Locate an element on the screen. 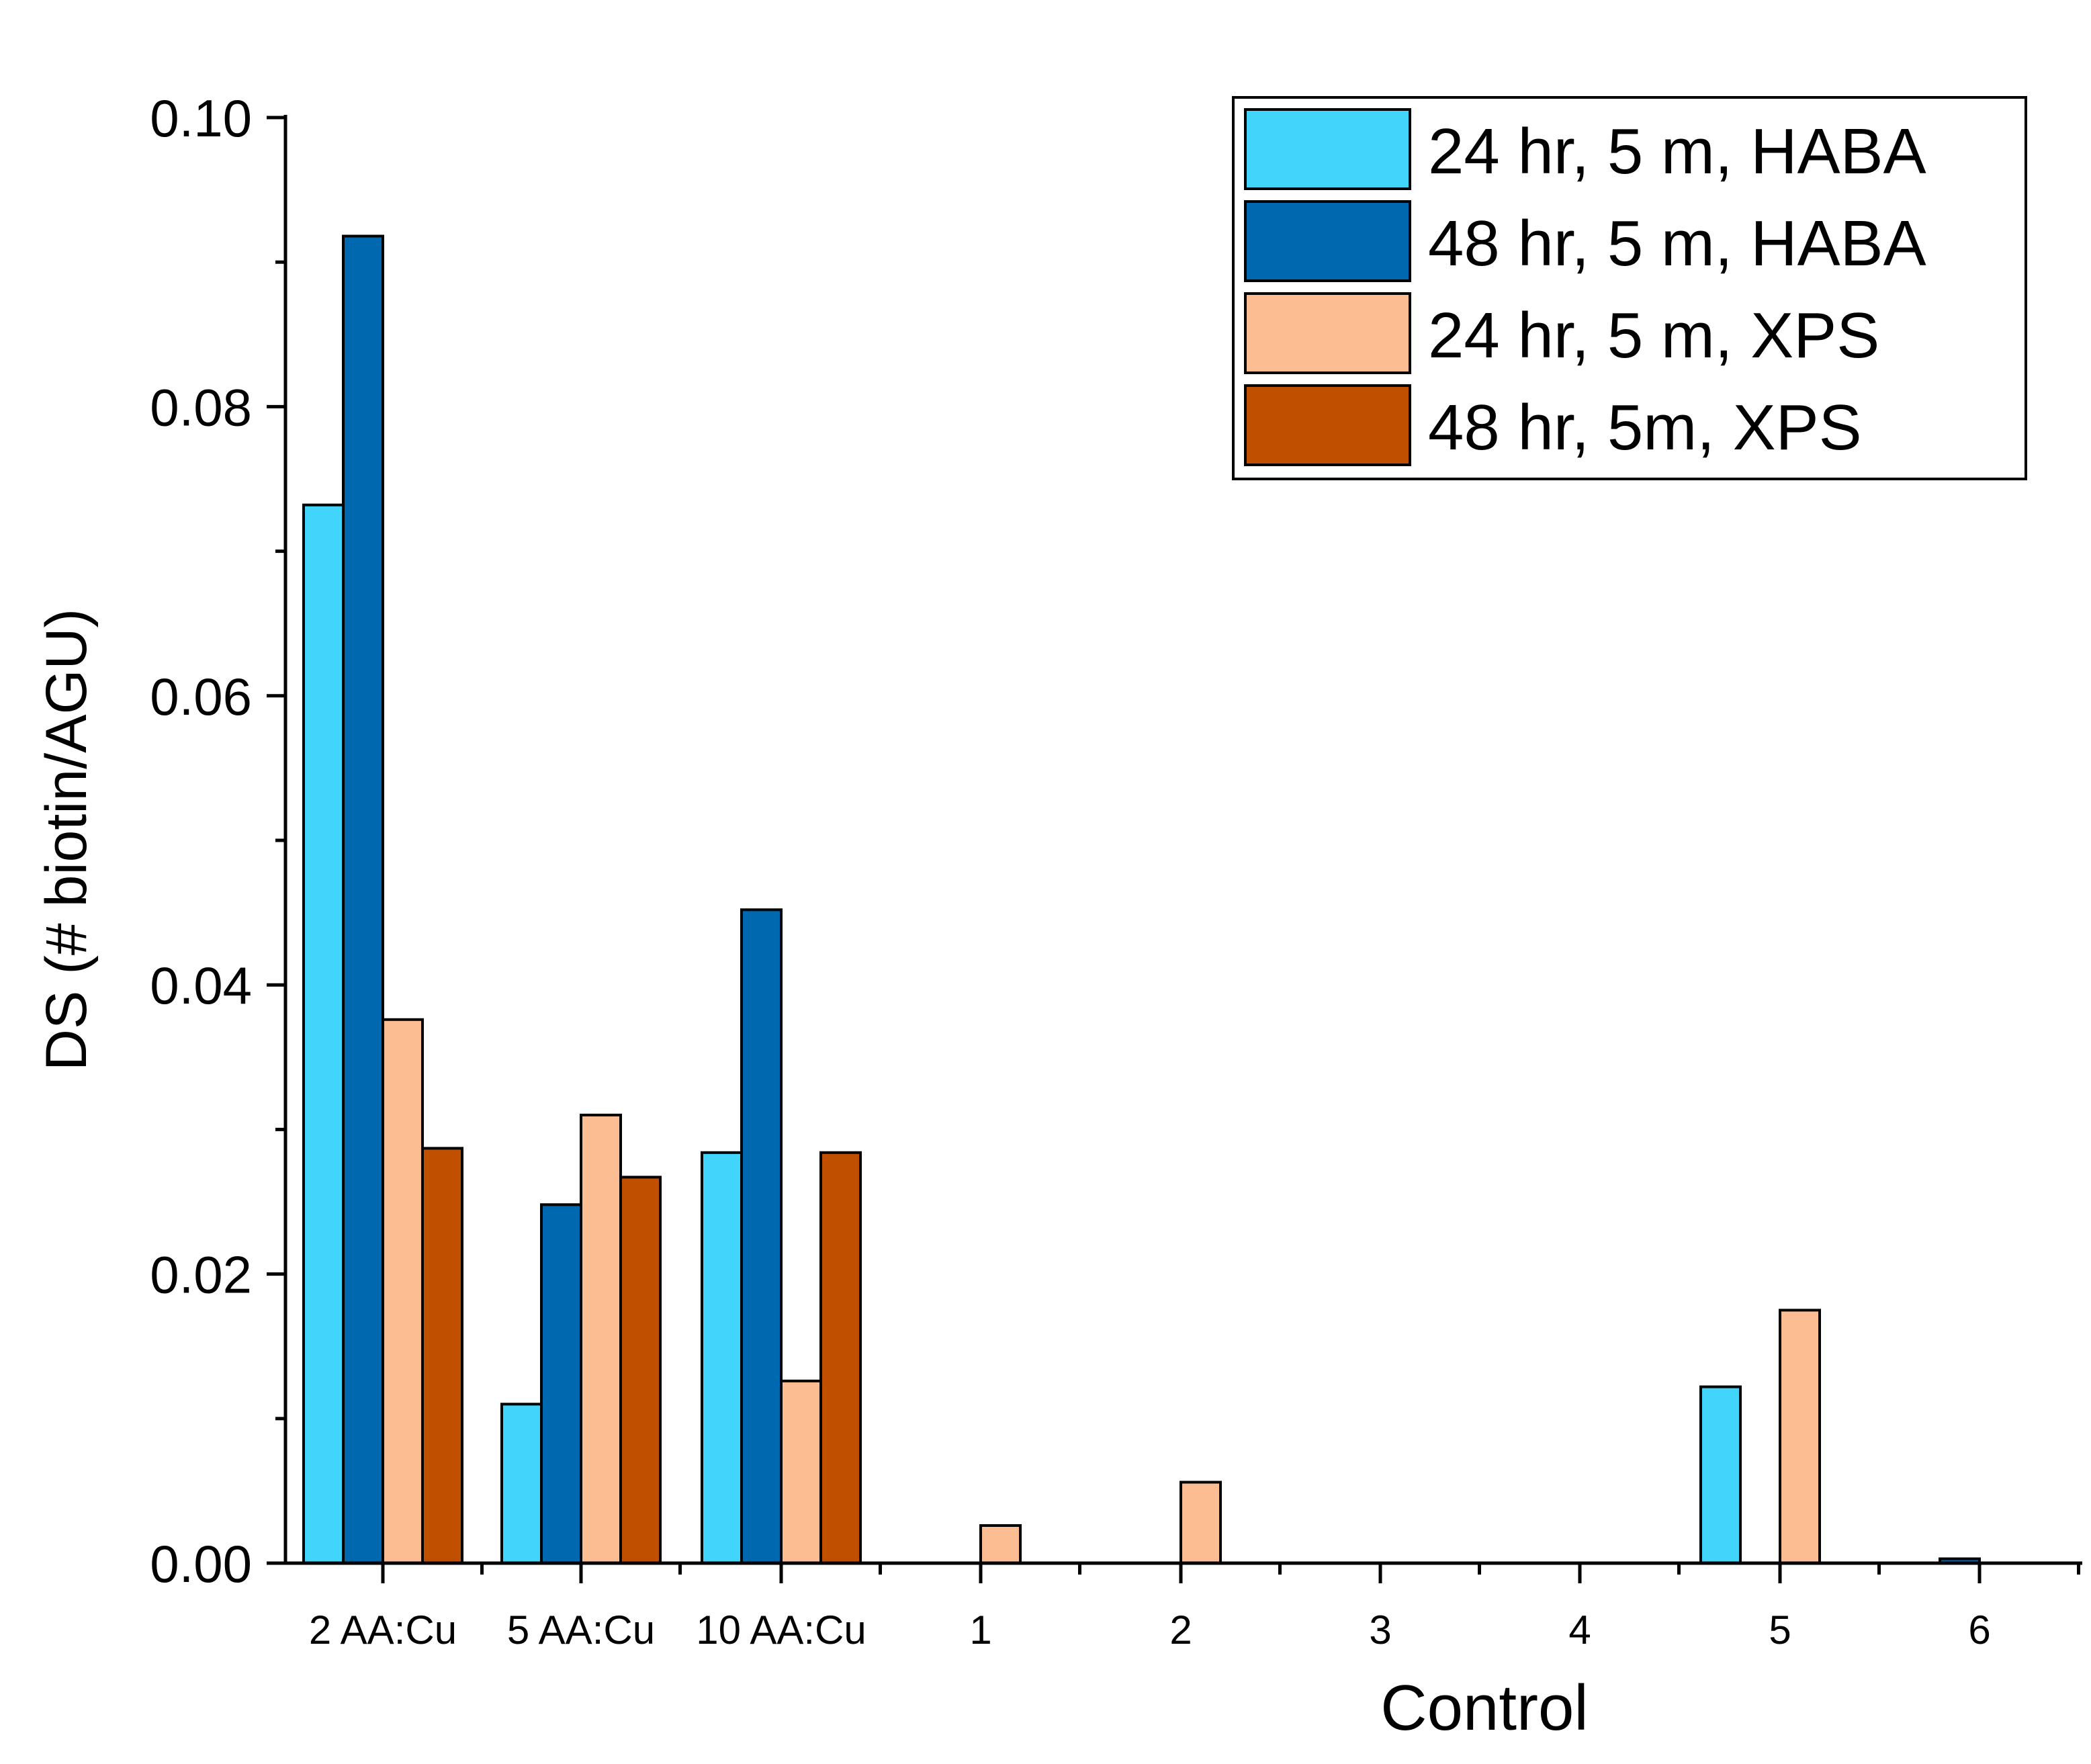 The image size is (2091, 1764). y-tick-label: 0.08 is located at coordinates (201, 407).